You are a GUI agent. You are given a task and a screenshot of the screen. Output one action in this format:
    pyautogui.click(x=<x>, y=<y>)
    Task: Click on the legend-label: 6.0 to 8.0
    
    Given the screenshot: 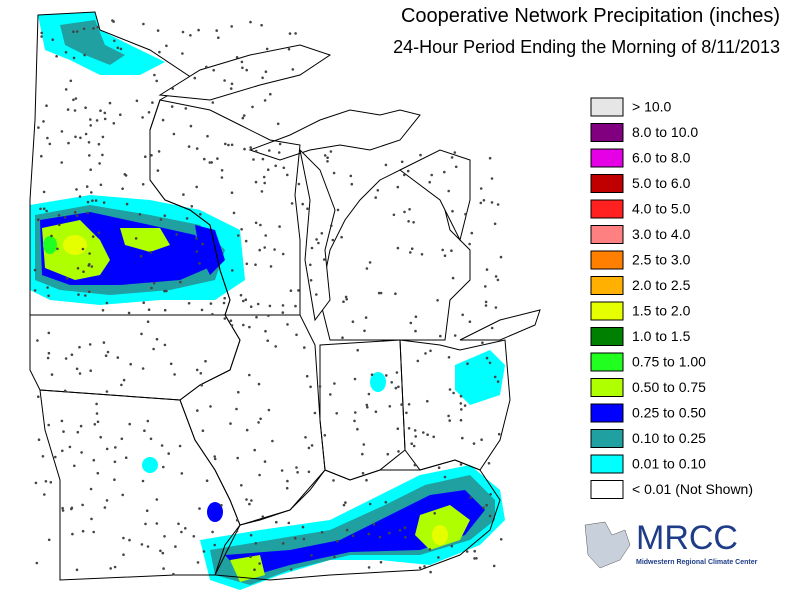 What is the action you would take?
    pyautogui.click(x=661, y=158)
    